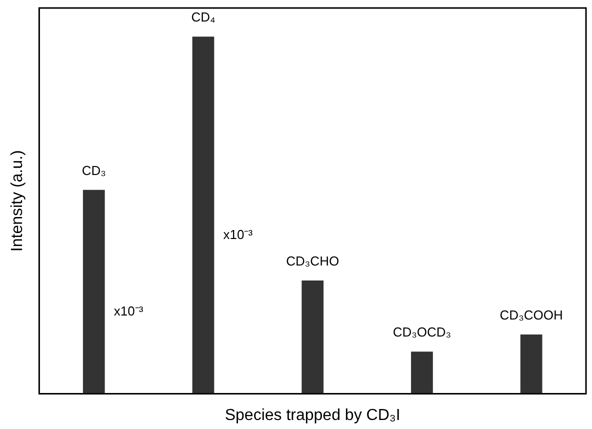  I want to click on x-tick-label: CD₃CHO, so click(313, 261).